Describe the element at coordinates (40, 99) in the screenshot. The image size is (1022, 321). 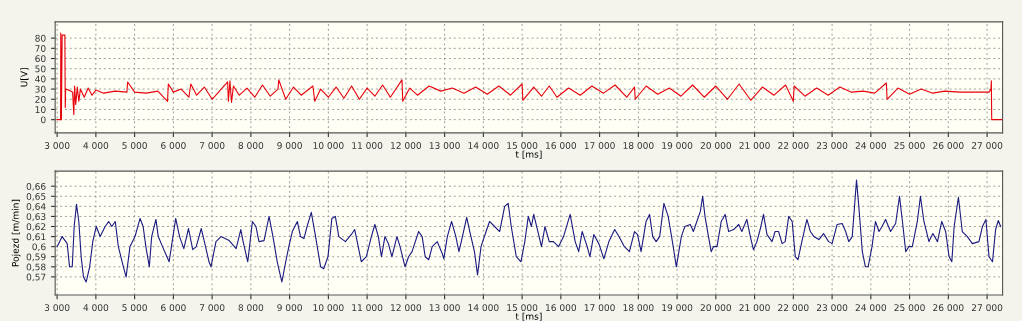
I see `y-tick-label: 20` at that location.